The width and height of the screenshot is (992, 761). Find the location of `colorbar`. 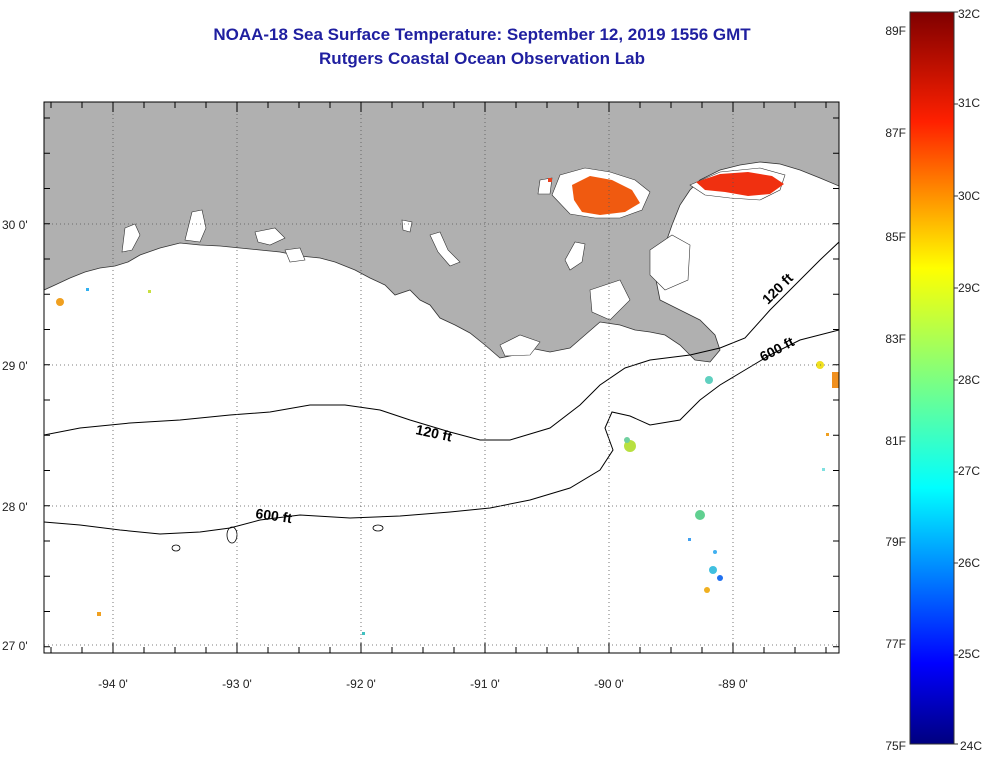

colorbar is located at coordinates (932, 378).